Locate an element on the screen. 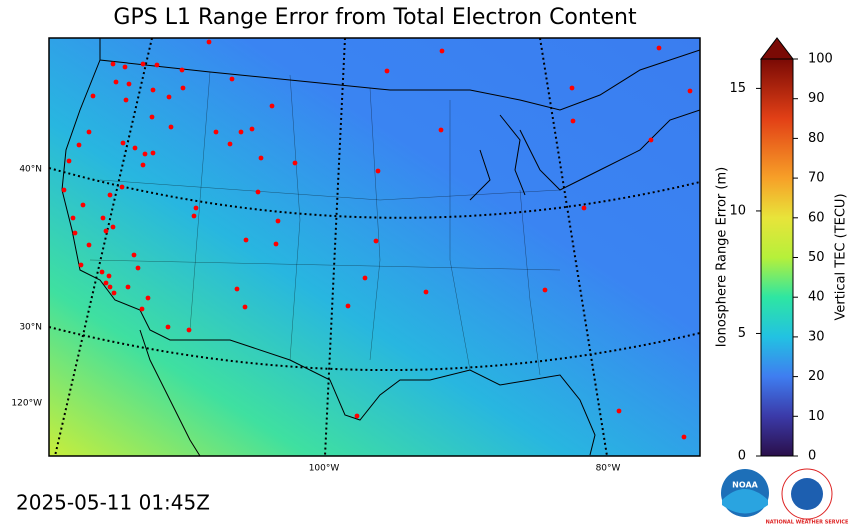 The width and height of the screenshot is (855, 532). right-tick-label: 30 is located at coordinates (816, 336).